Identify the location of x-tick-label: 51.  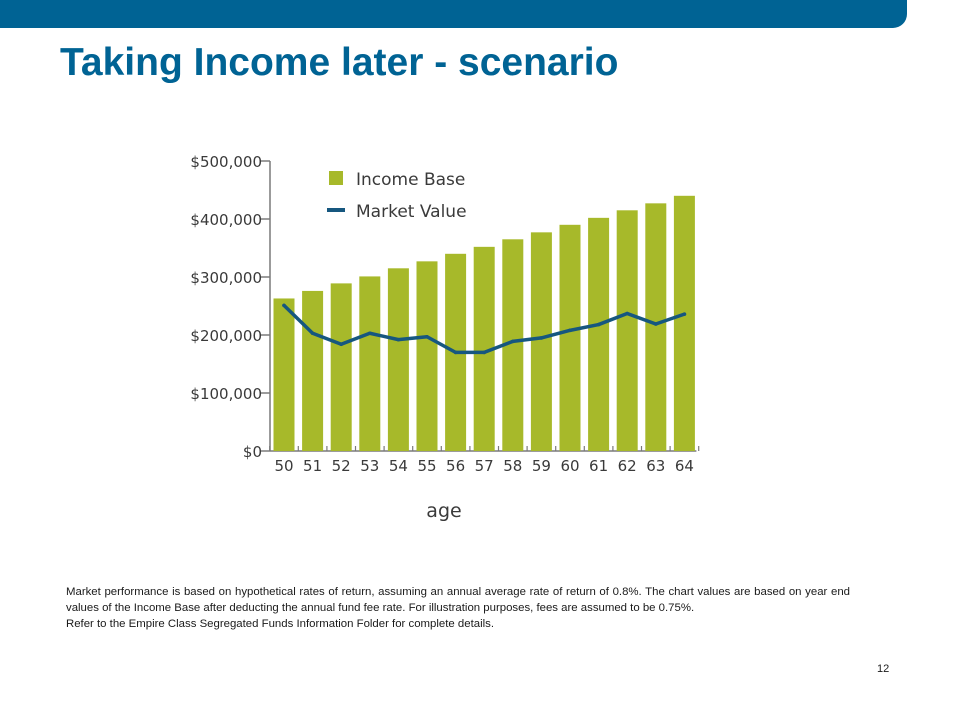
(312, 466).